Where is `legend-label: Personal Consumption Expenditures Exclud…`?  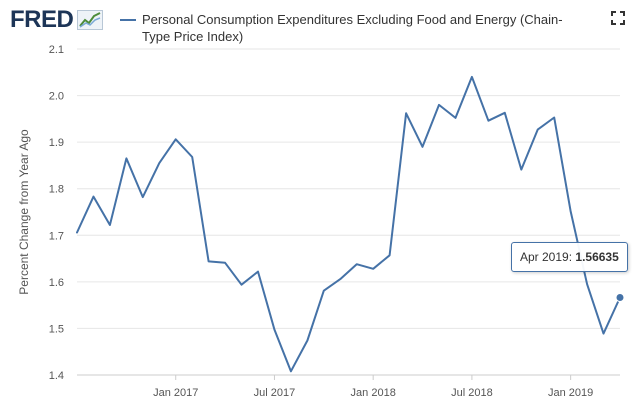 legend-label: Personal Consumption Expenditures Exclud… is located at coordinates (352, 28).